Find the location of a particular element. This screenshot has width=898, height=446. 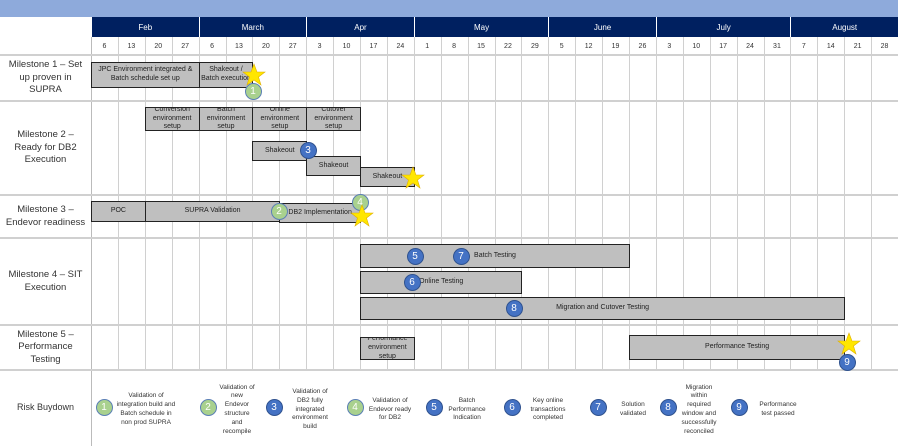

week-label: 31 is located at coordinates (777, 46).